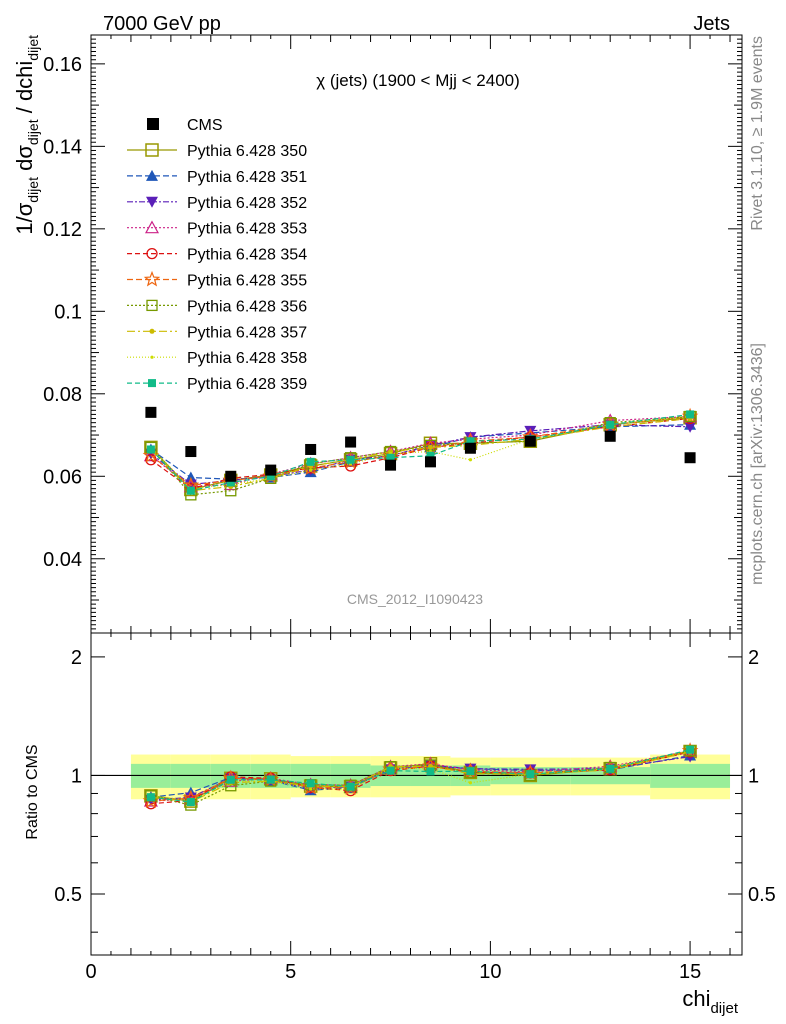 The width and height of the screenshot is (786, 1024). What do you see at coordinates (247, 151) in the screenshot?
I see `legend-label: Pythia 6.428 350` at bounding box center [247, 151].